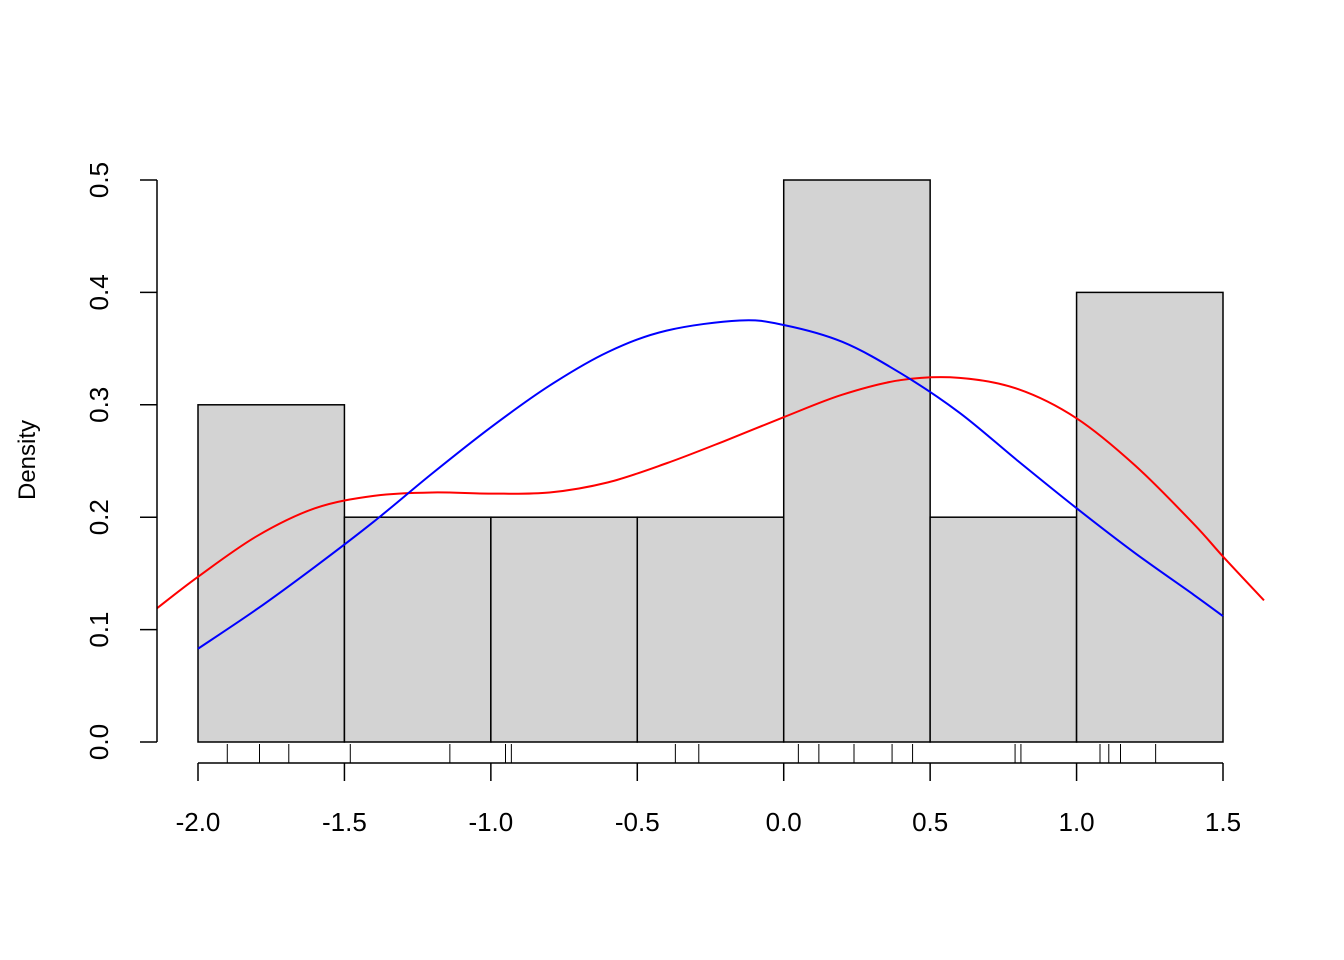 This screenshot has width=1344, height=960. I want to click on y-tick-label-4: 0.4, so click(99, 292).